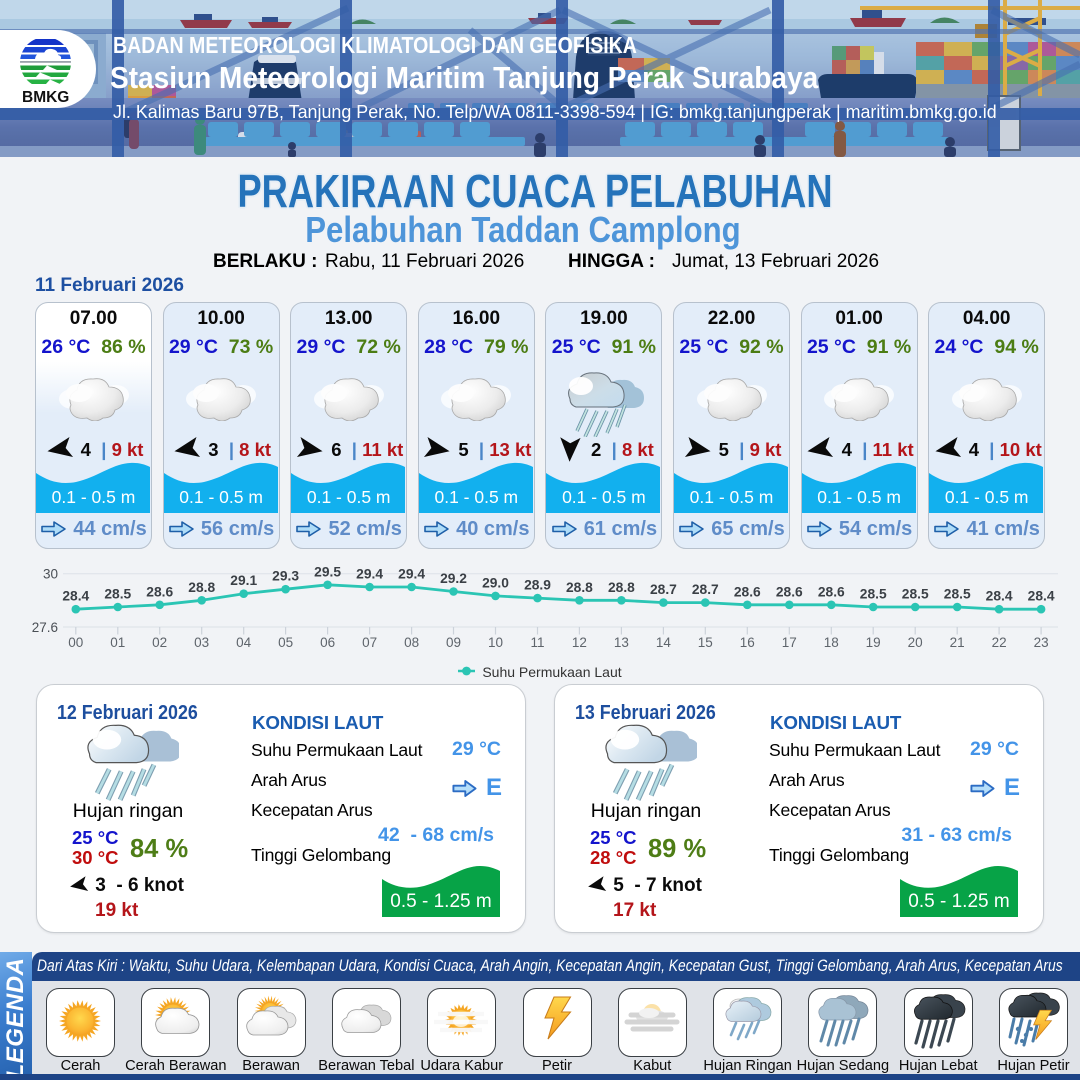 The image size is (1080, 1080). What do you see at coordinates (159, 642) in the screenshot?
I see `svg-text: 02` at bounding box center [159, 642].